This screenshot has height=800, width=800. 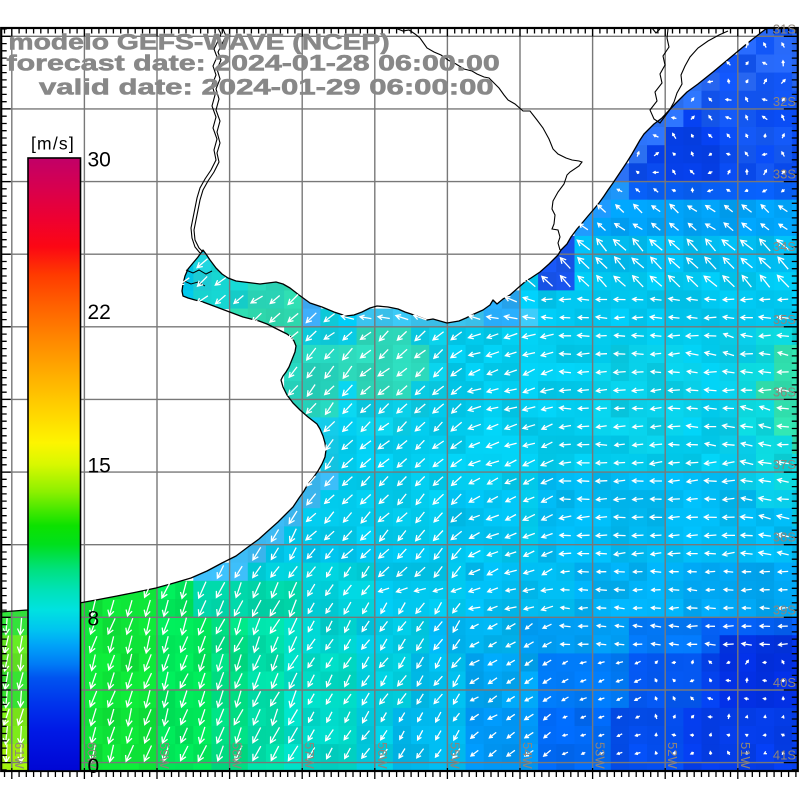 I want to click on svg-text: 61W, so click(x=19, y=755).